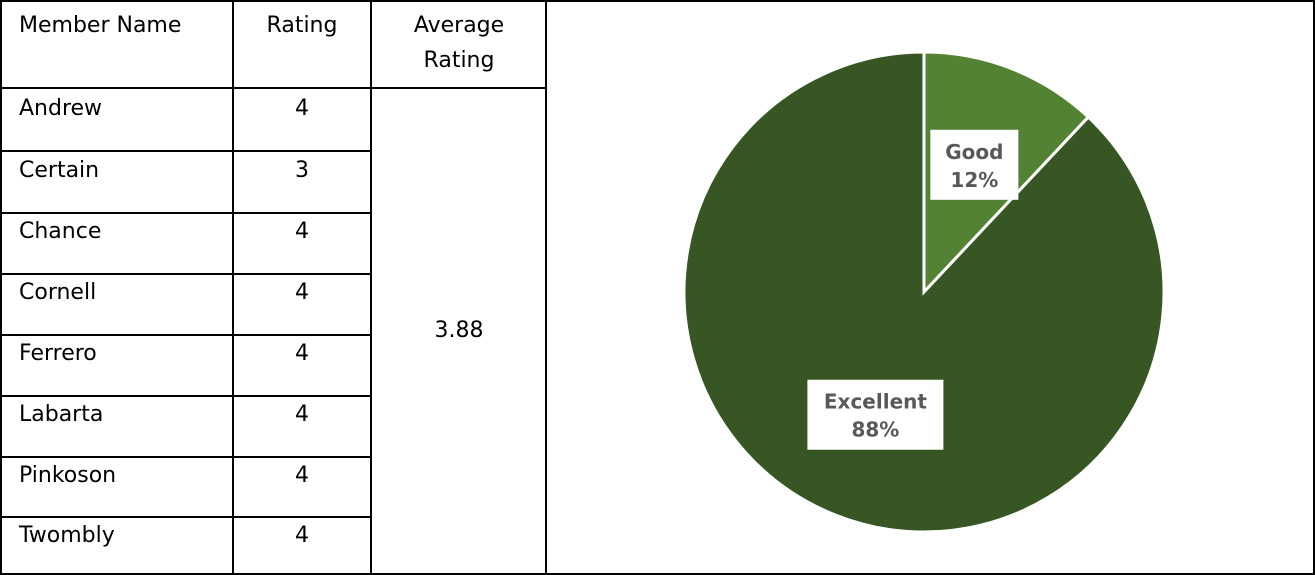 The width and height of the screenshot is (1315, 575). Describe the element at coordinates (100, 25) in the screenshot. I see `header-member-name: Member Name` at that location.